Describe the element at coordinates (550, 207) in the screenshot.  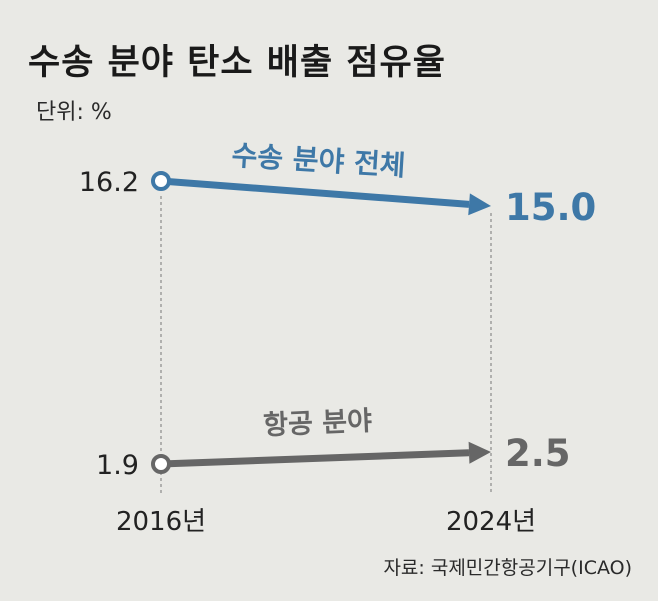
I see `value-label-end-0: 15.0` at that location.